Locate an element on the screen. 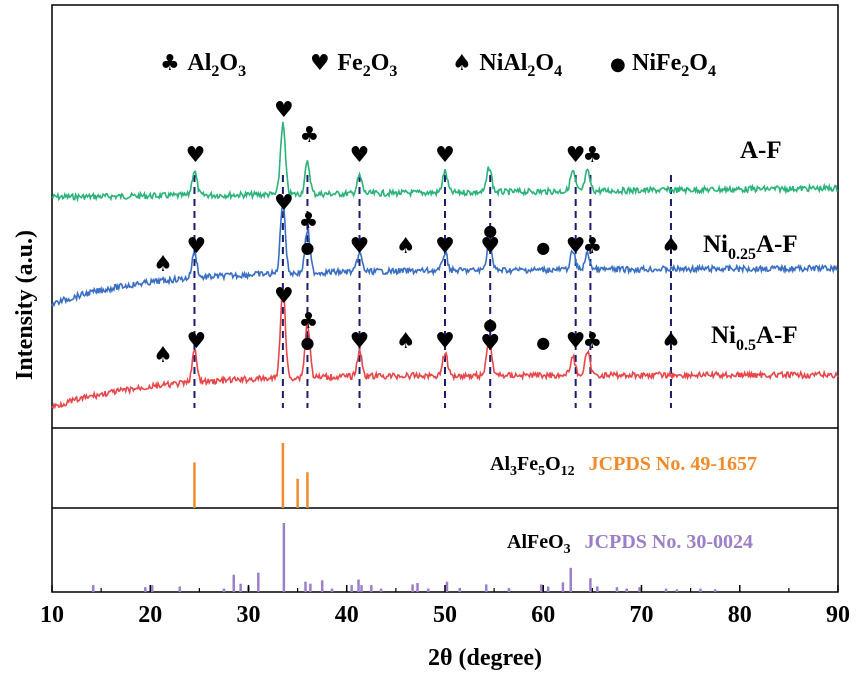  x-tick-label: 90 is located at coordinates (838, 615).